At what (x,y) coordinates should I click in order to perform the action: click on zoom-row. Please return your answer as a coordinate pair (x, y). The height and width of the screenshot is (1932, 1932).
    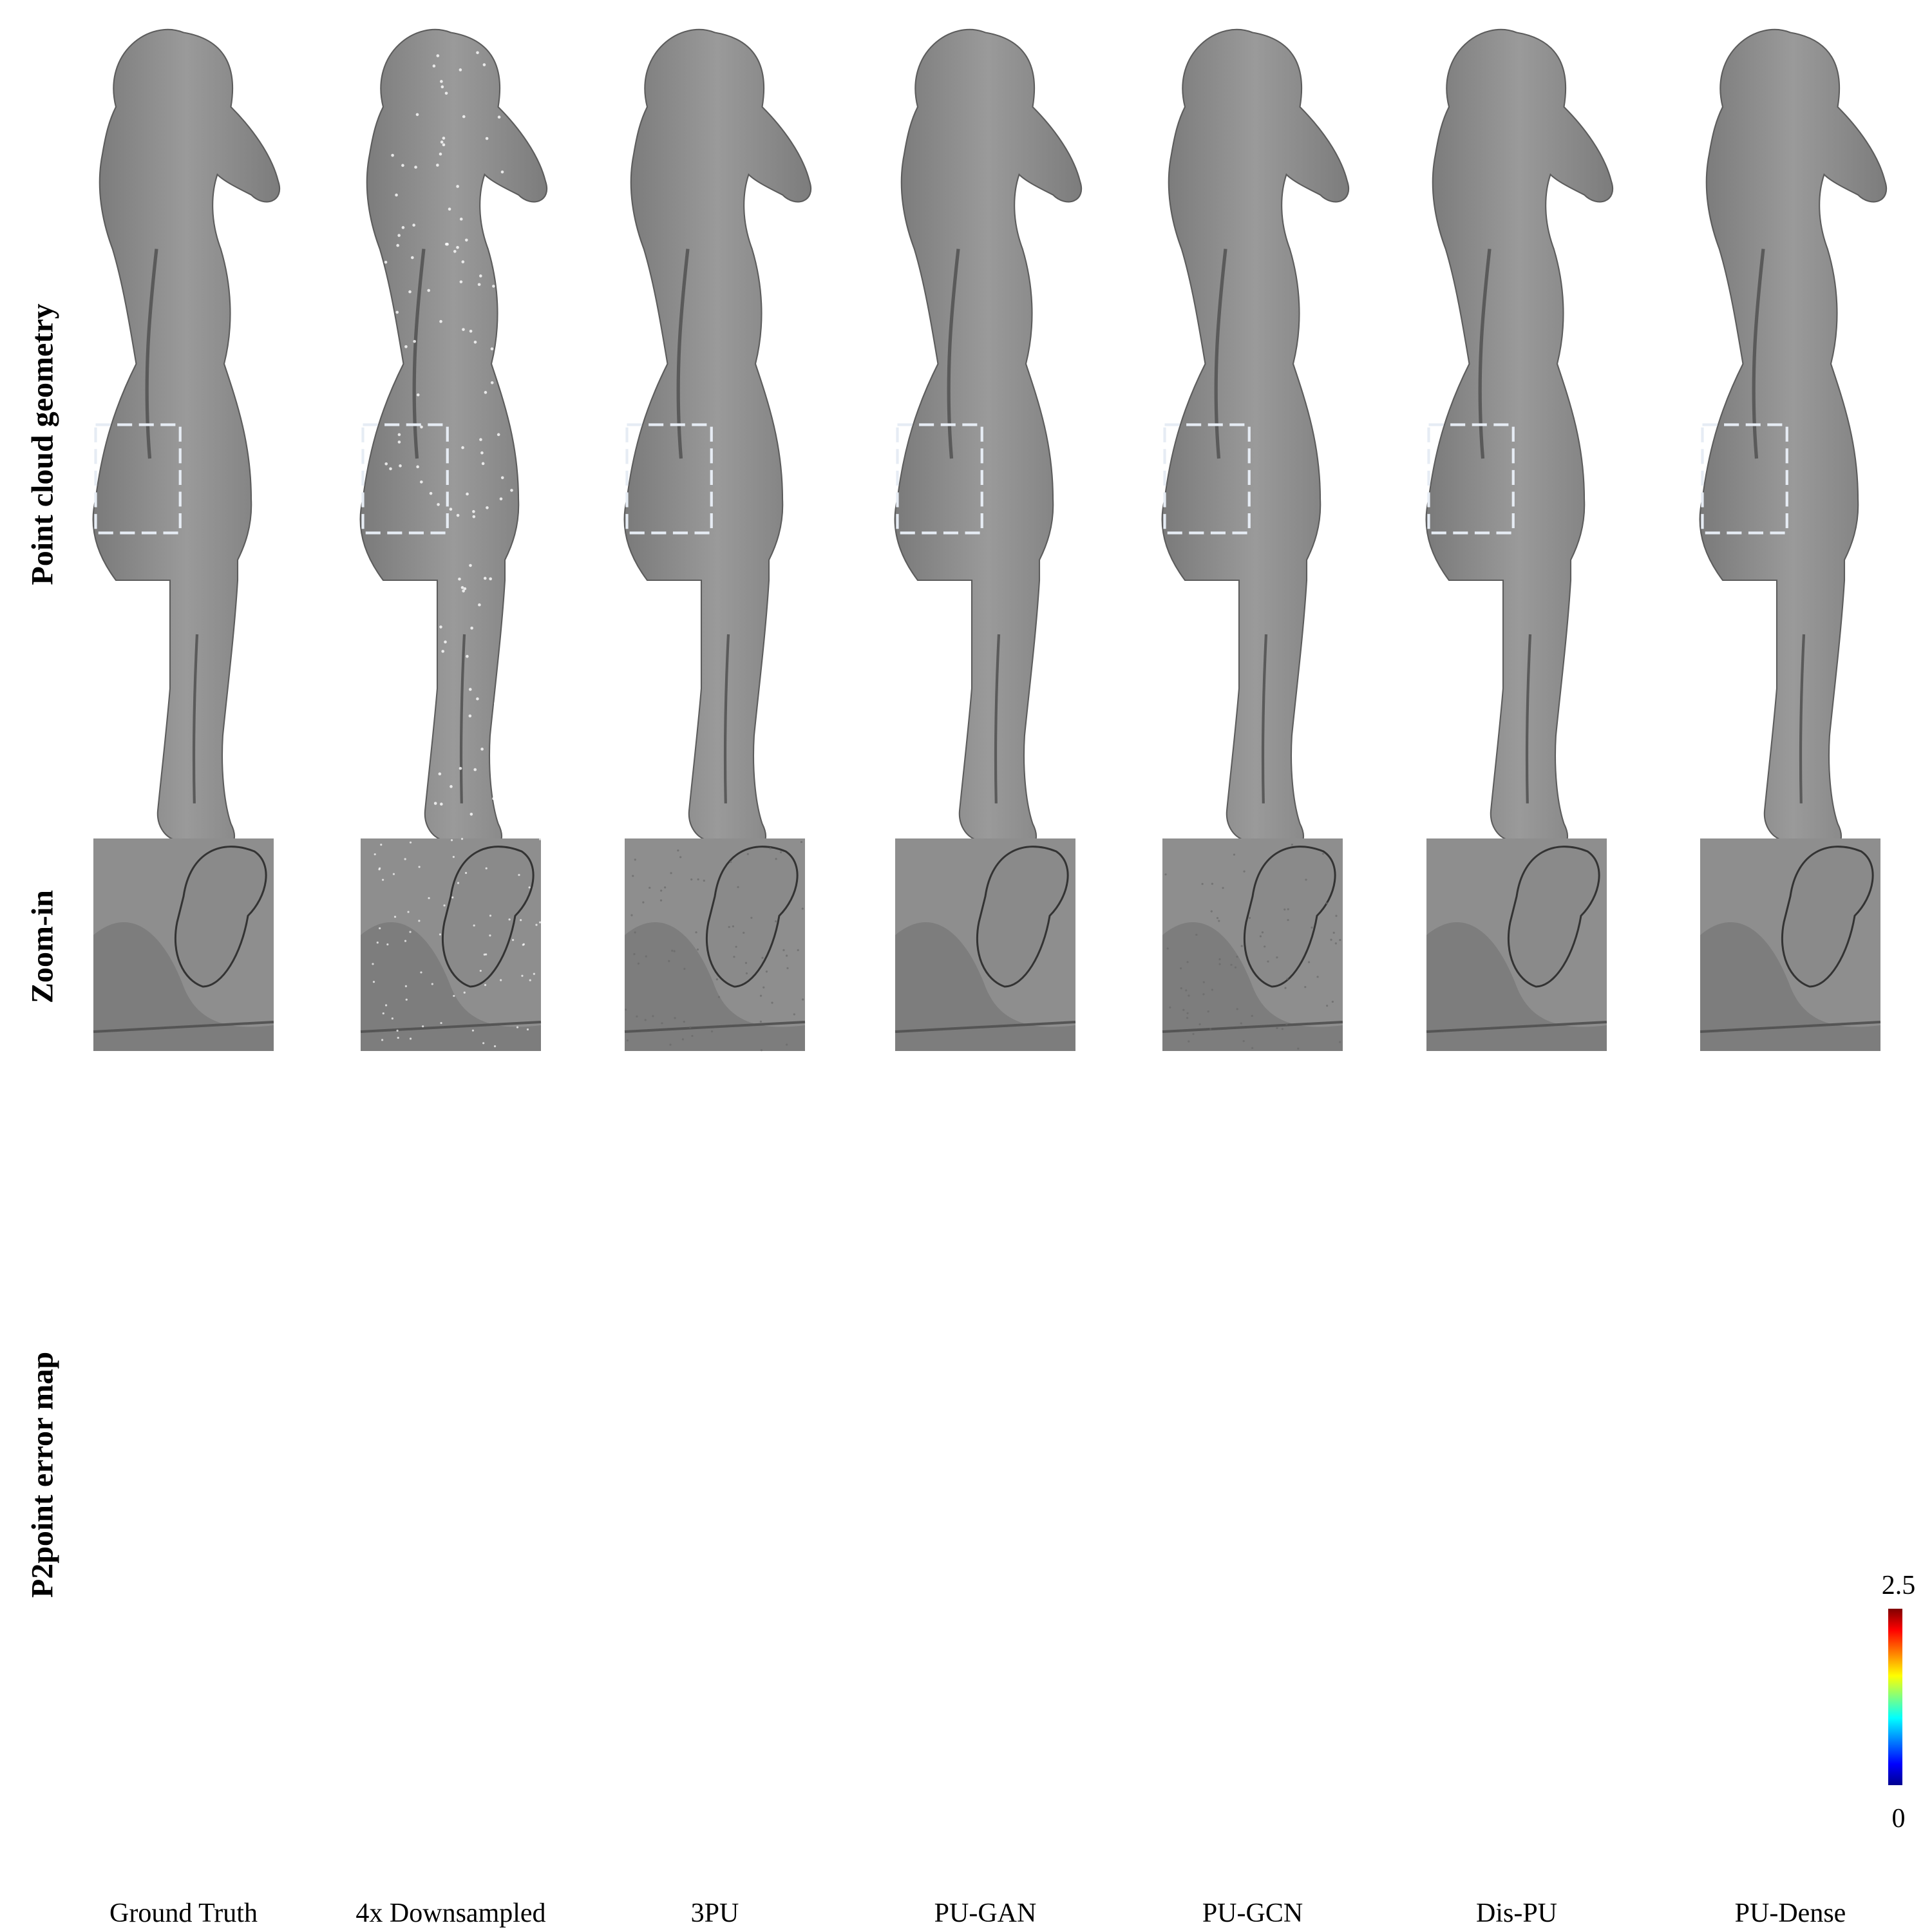
    Looking at the image, I should click on (987, 944).